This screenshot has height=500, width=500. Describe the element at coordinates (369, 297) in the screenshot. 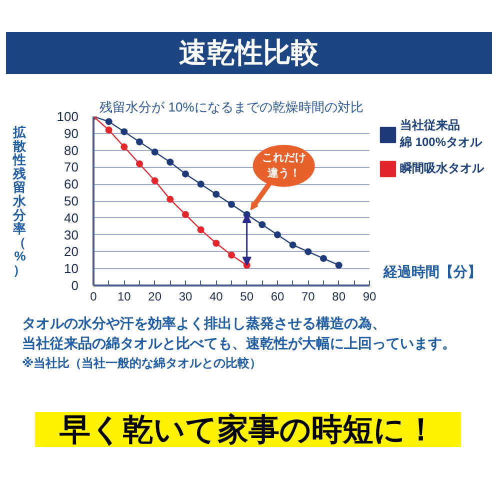

I see `x-tick-label: 90` at that location.